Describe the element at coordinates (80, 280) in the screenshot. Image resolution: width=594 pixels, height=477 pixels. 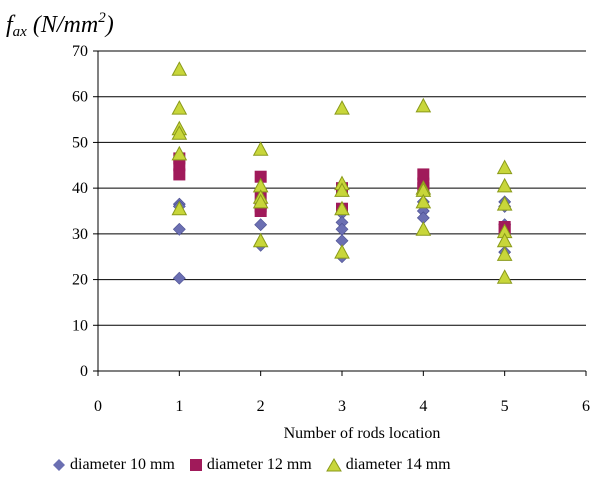
I see `y-tick-label: 20` at that location.